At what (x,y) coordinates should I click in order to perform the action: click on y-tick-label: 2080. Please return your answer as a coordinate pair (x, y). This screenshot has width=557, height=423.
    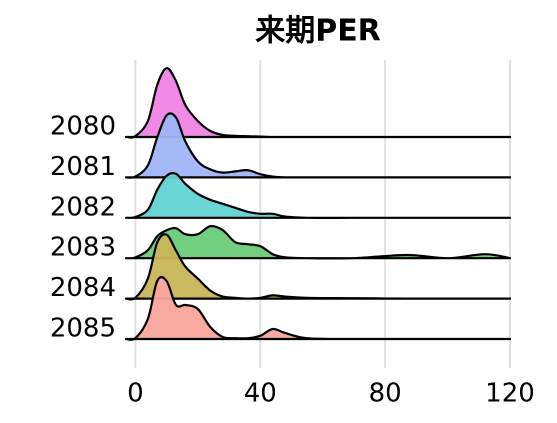
    Looking at the image, I should click on (83, 127).